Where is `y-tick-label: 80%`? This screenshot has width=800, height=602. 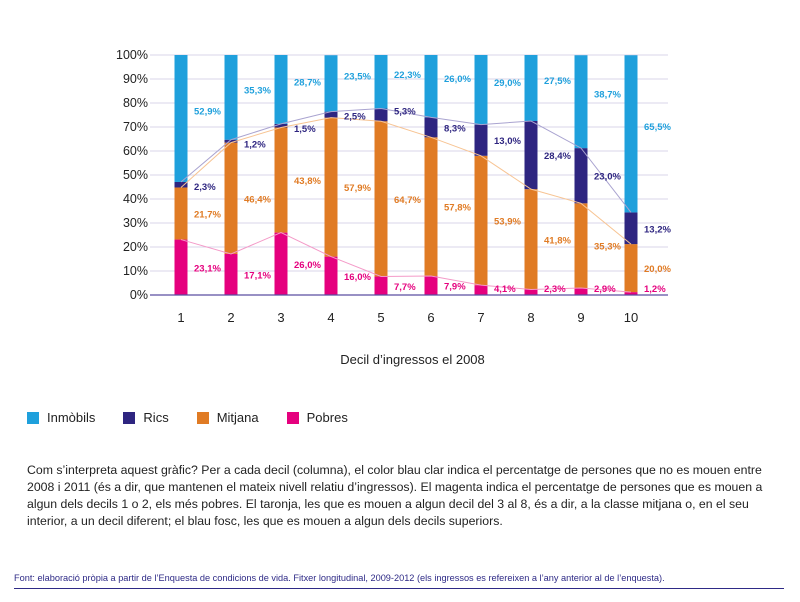 y-tick-label: 80% is located at coordinates (135, 103).